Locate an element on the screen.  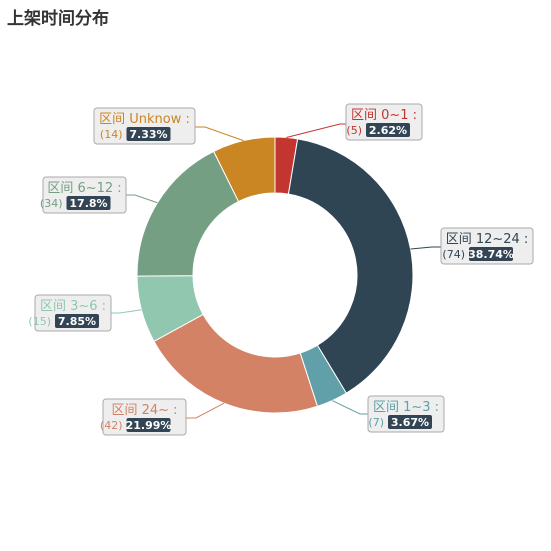
slice-label-1: 区间 12~24 :(74) 38.74% is located at coordinates (487, 246).